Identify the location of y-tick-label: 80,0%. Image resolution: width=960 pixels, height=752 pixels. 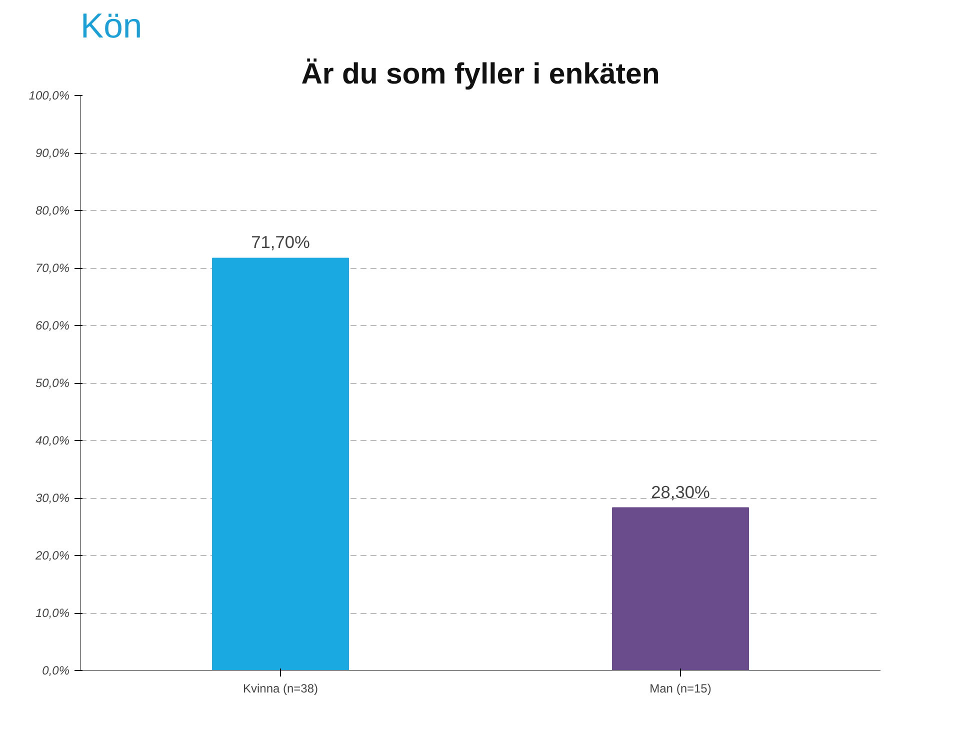
(52, 211).